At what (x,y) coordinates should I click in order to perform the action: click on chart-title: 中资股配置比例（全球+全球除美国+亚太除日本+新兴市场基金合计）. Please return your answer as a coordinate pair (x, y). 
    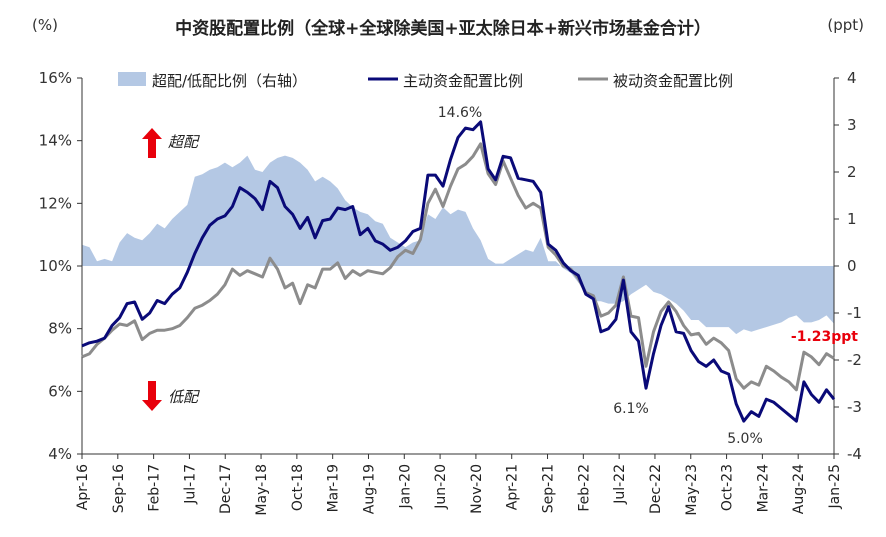
    Looking at the image, I should click on (443, 29).